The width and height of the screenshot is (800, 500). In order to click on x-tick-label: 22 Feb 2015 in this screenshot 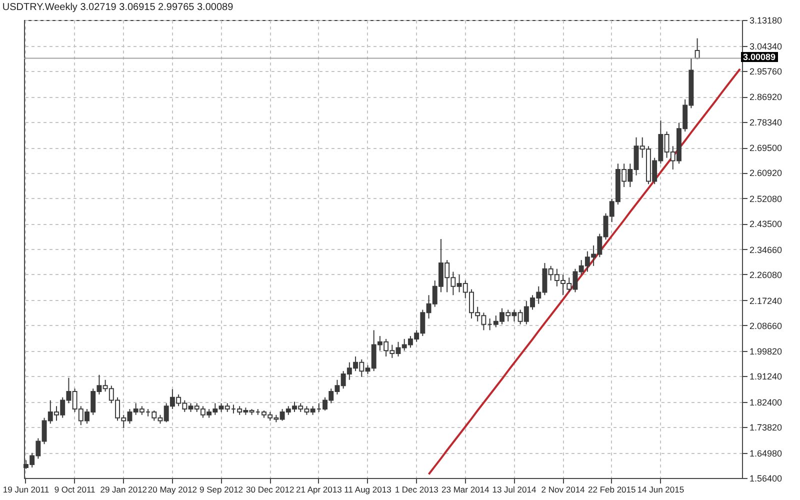, I will do `click(612, 489)`.